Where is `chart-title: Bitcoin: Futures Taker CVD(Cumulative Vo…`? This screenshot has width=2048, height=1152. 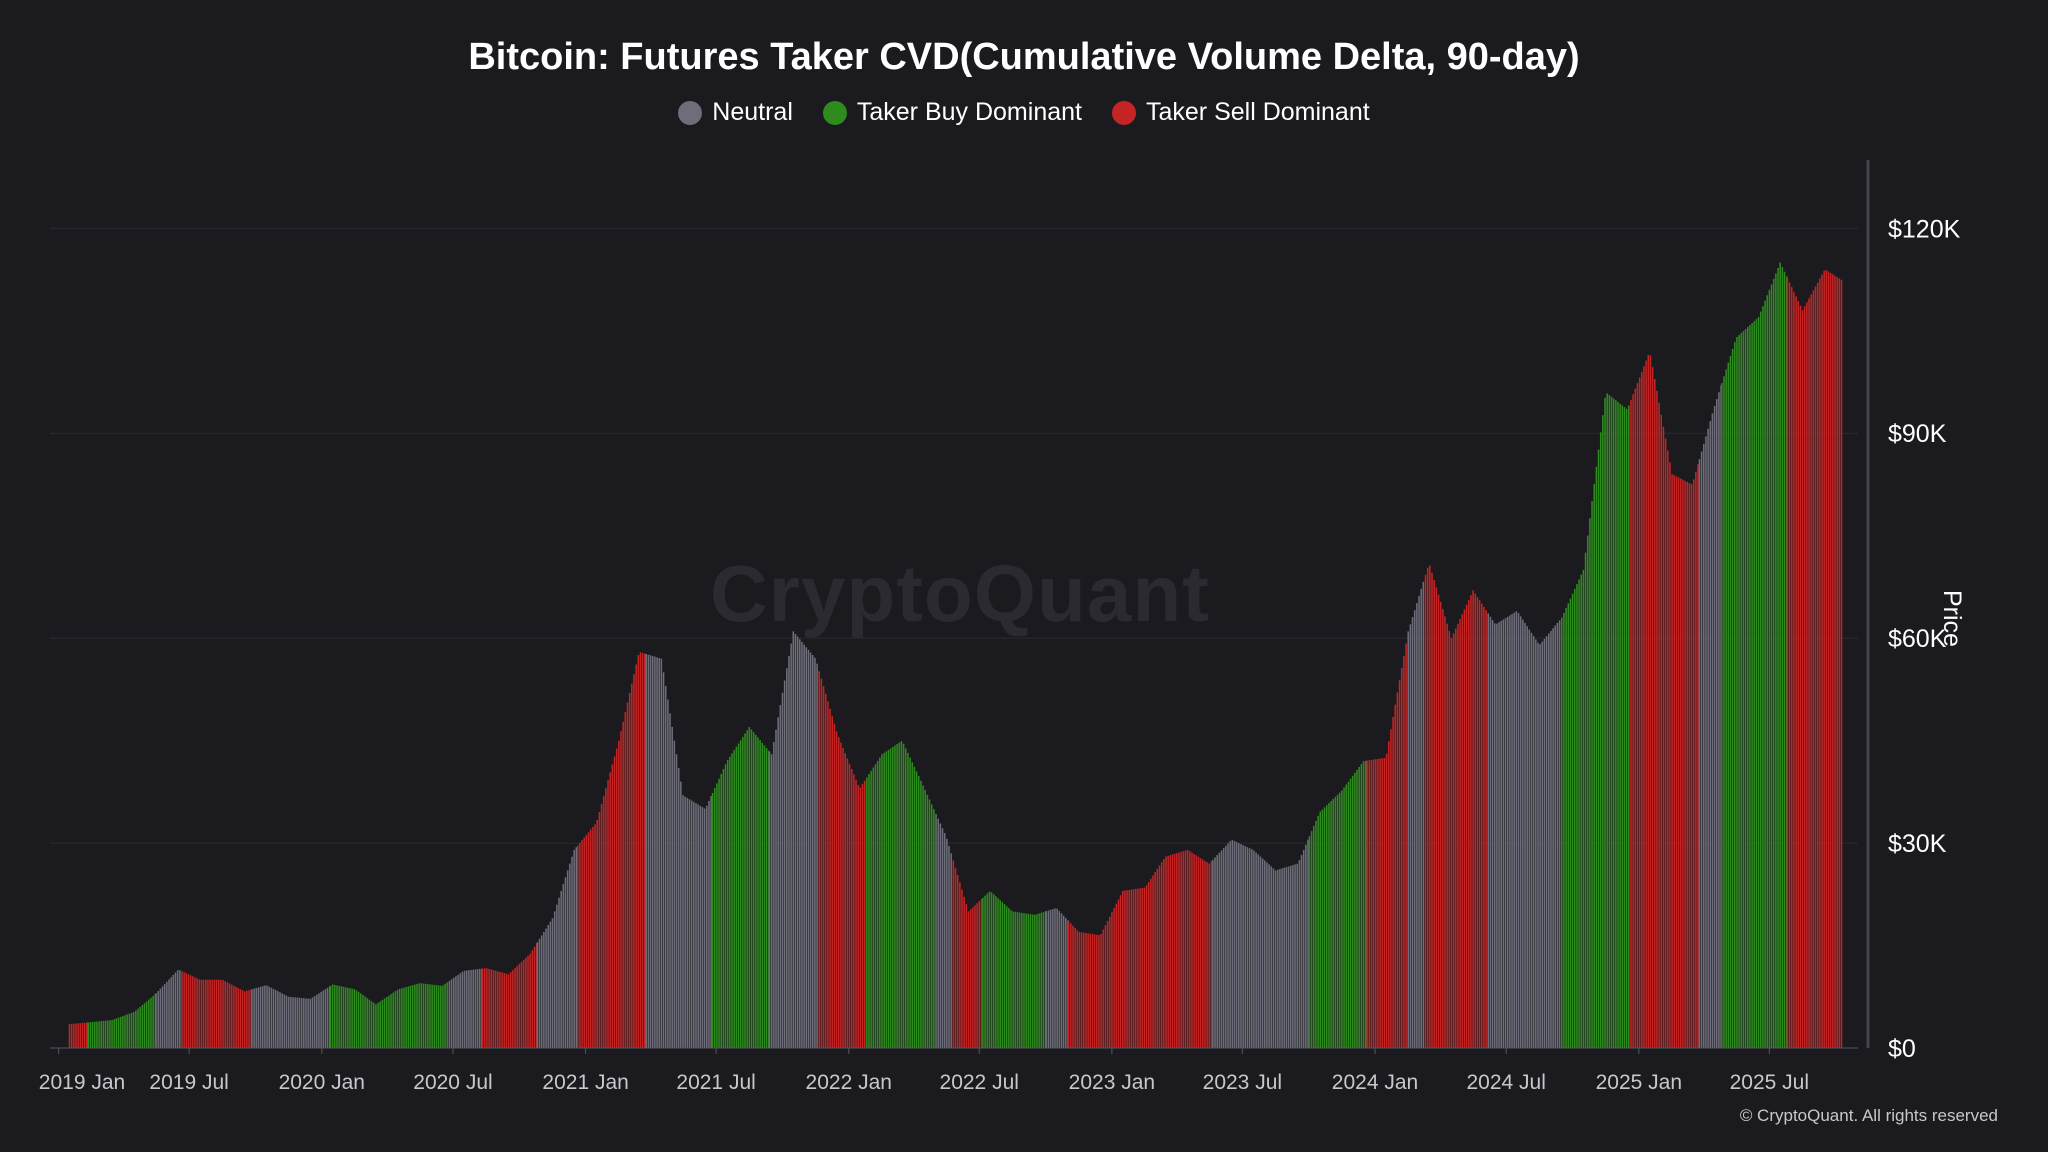
chart-title: Bitcoin: Futures Taker CVD(Cumulative Vo… is located at coordinates (1024, 57).